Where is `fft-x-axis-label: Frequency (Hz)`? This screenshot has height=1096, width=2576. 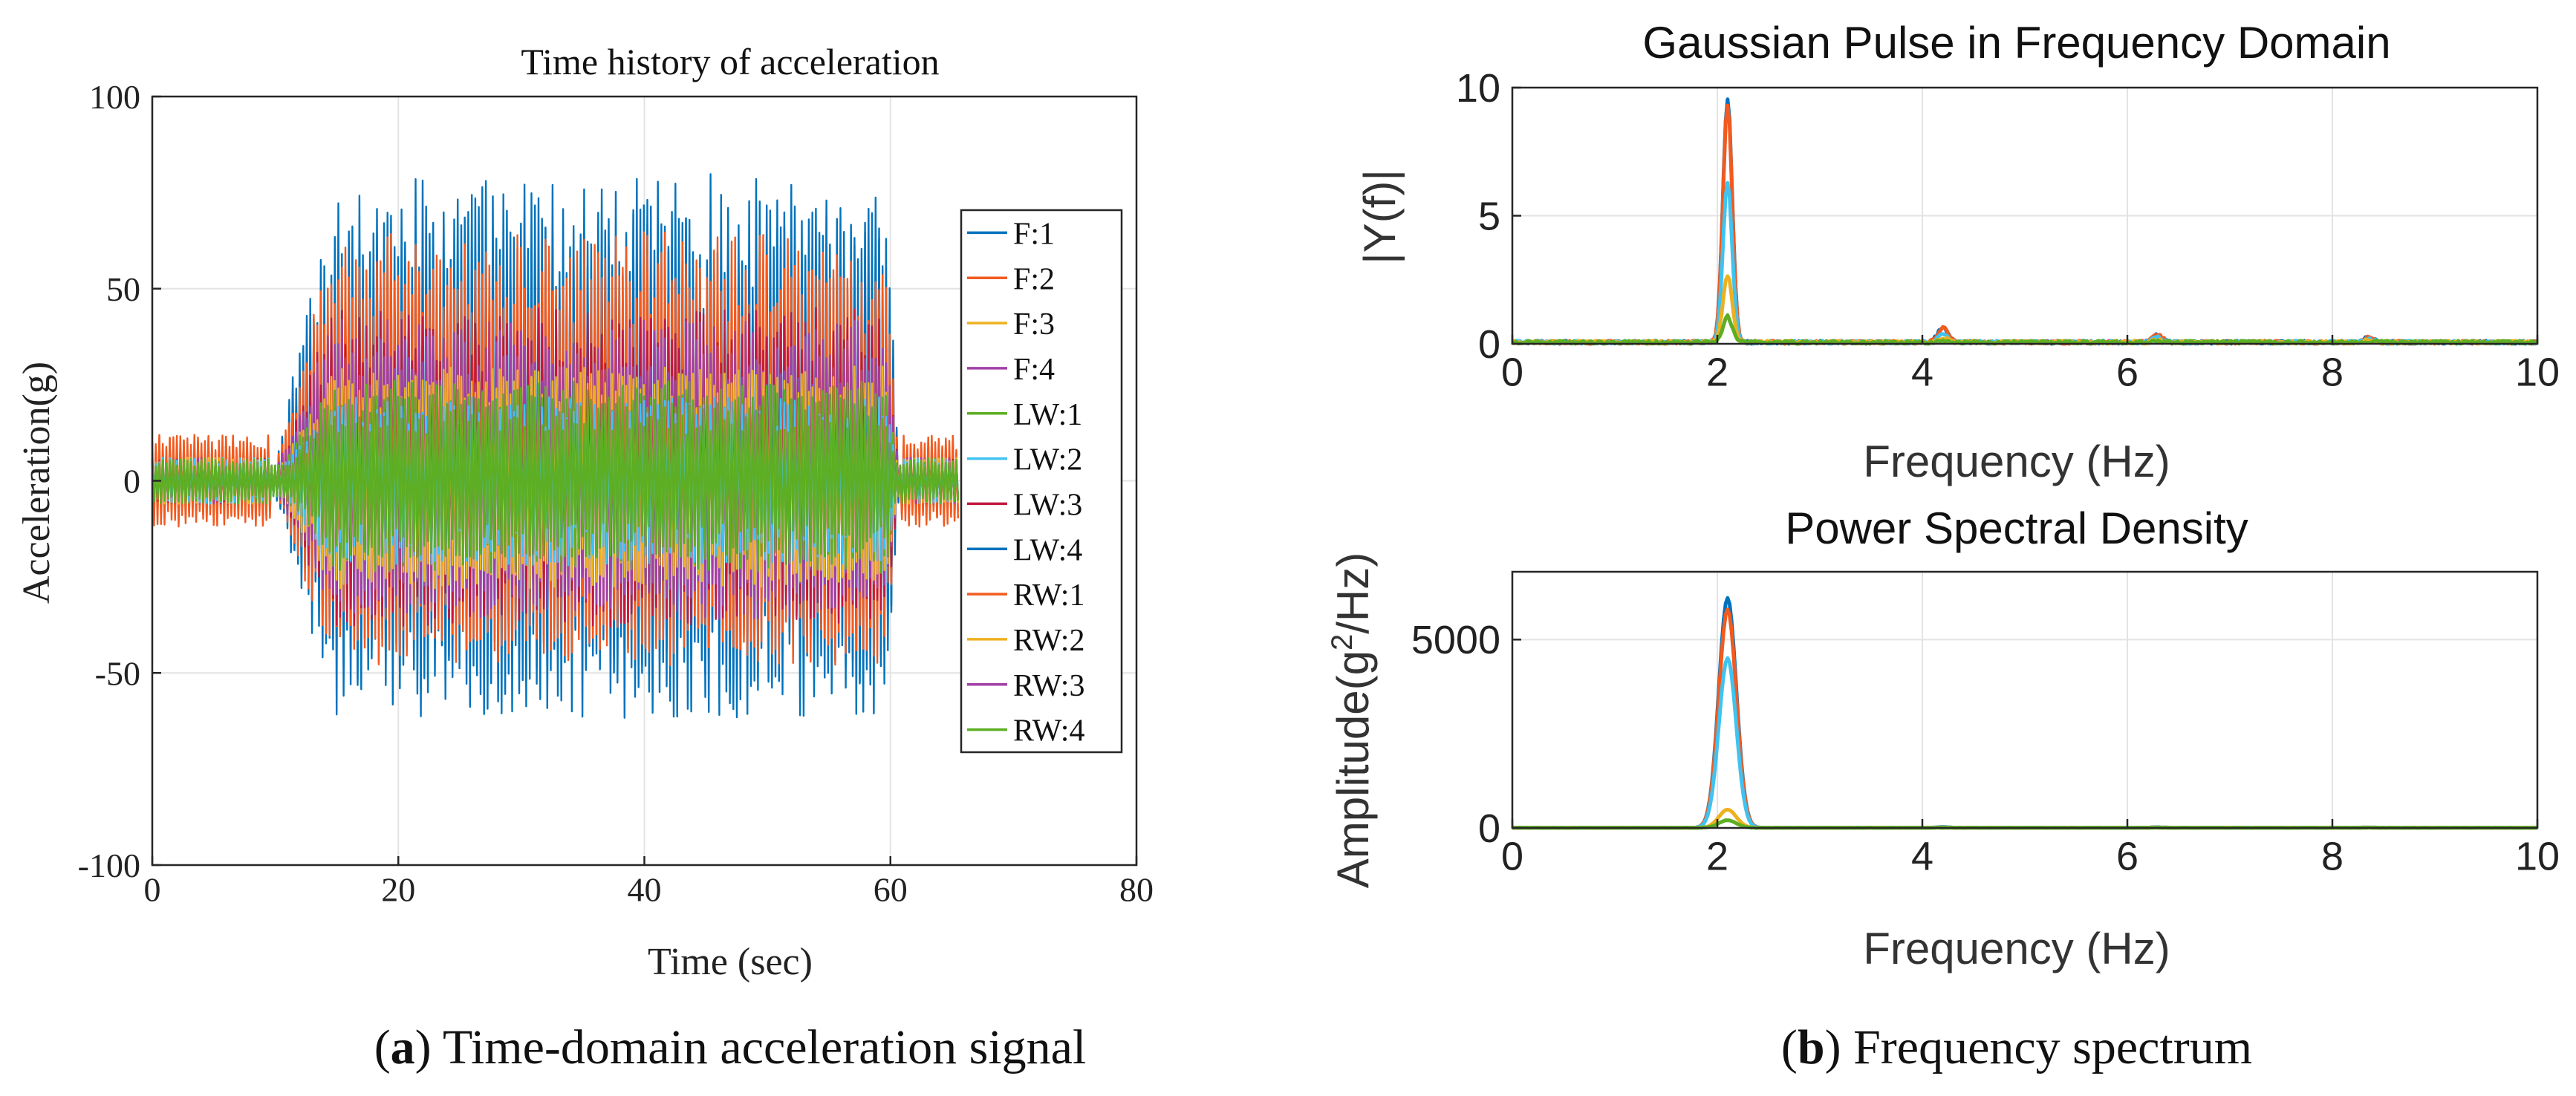 fft-x-axis-label: Frequency (Hz) is located at coordinates (2017, 462).